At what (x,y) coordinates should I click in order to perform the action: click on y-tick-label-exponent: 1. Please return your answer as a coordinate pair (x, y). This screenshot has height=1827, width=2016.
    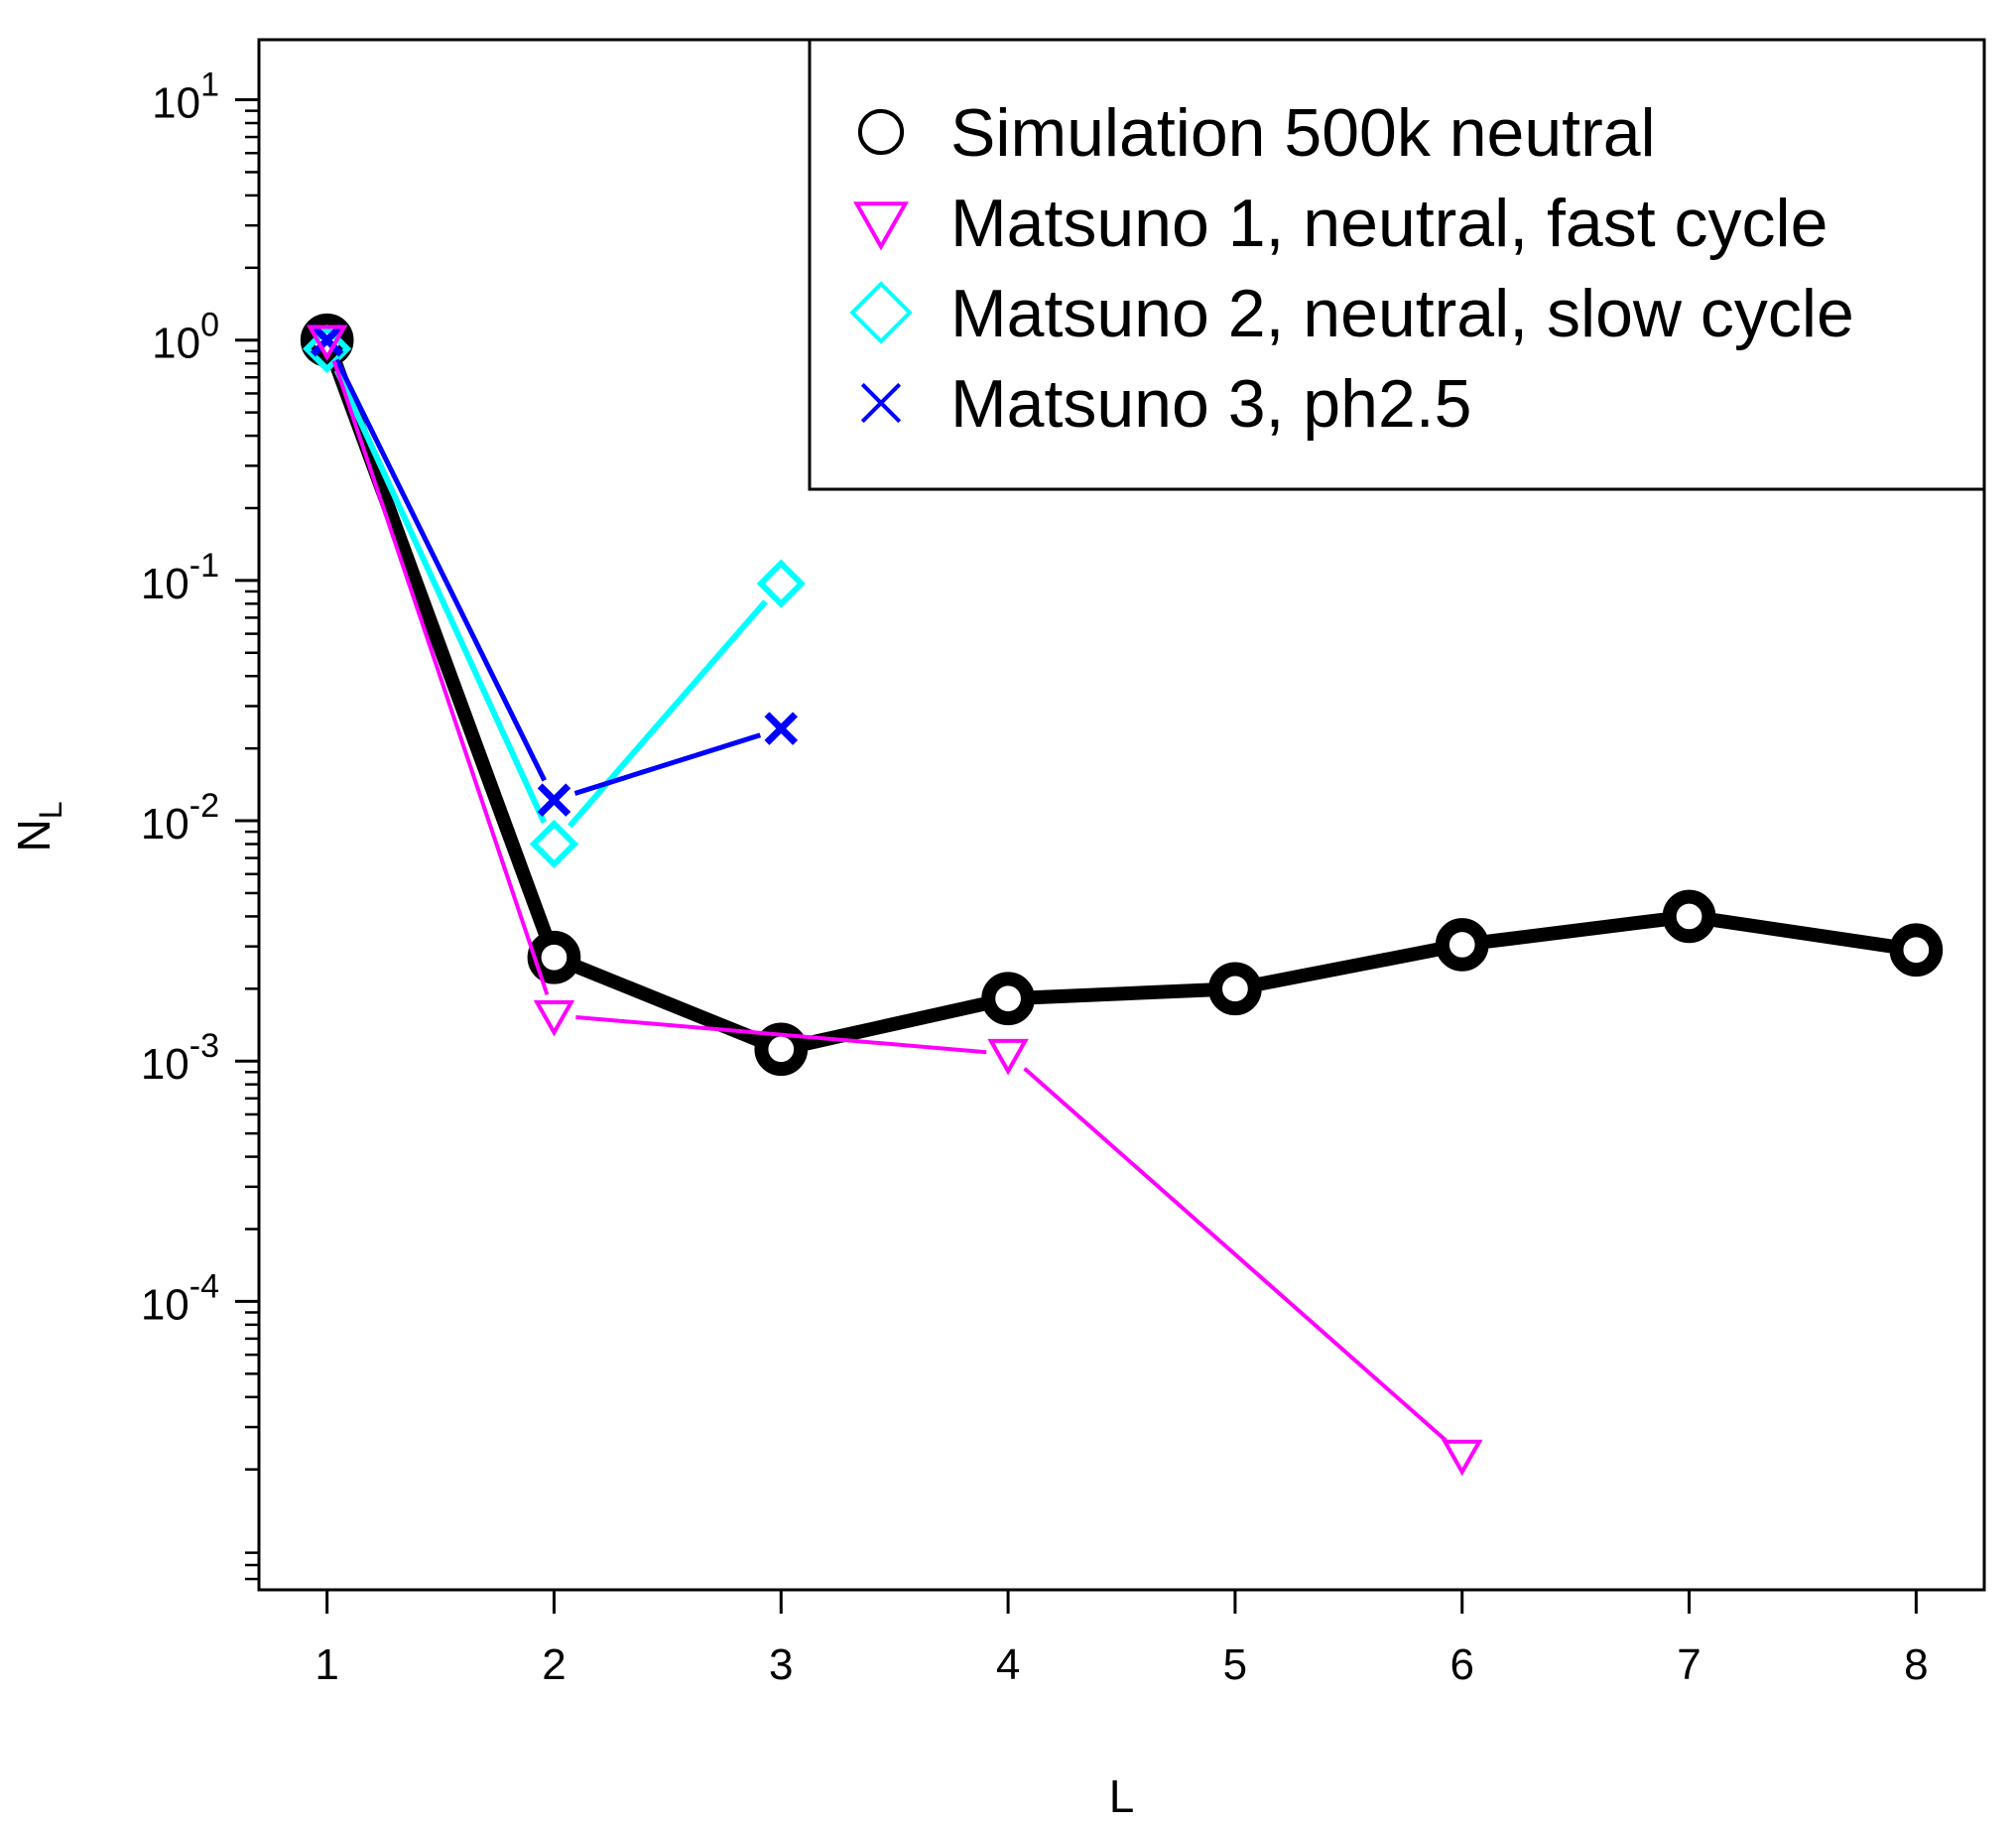
    Looking at the image, I should click on (209, 85).